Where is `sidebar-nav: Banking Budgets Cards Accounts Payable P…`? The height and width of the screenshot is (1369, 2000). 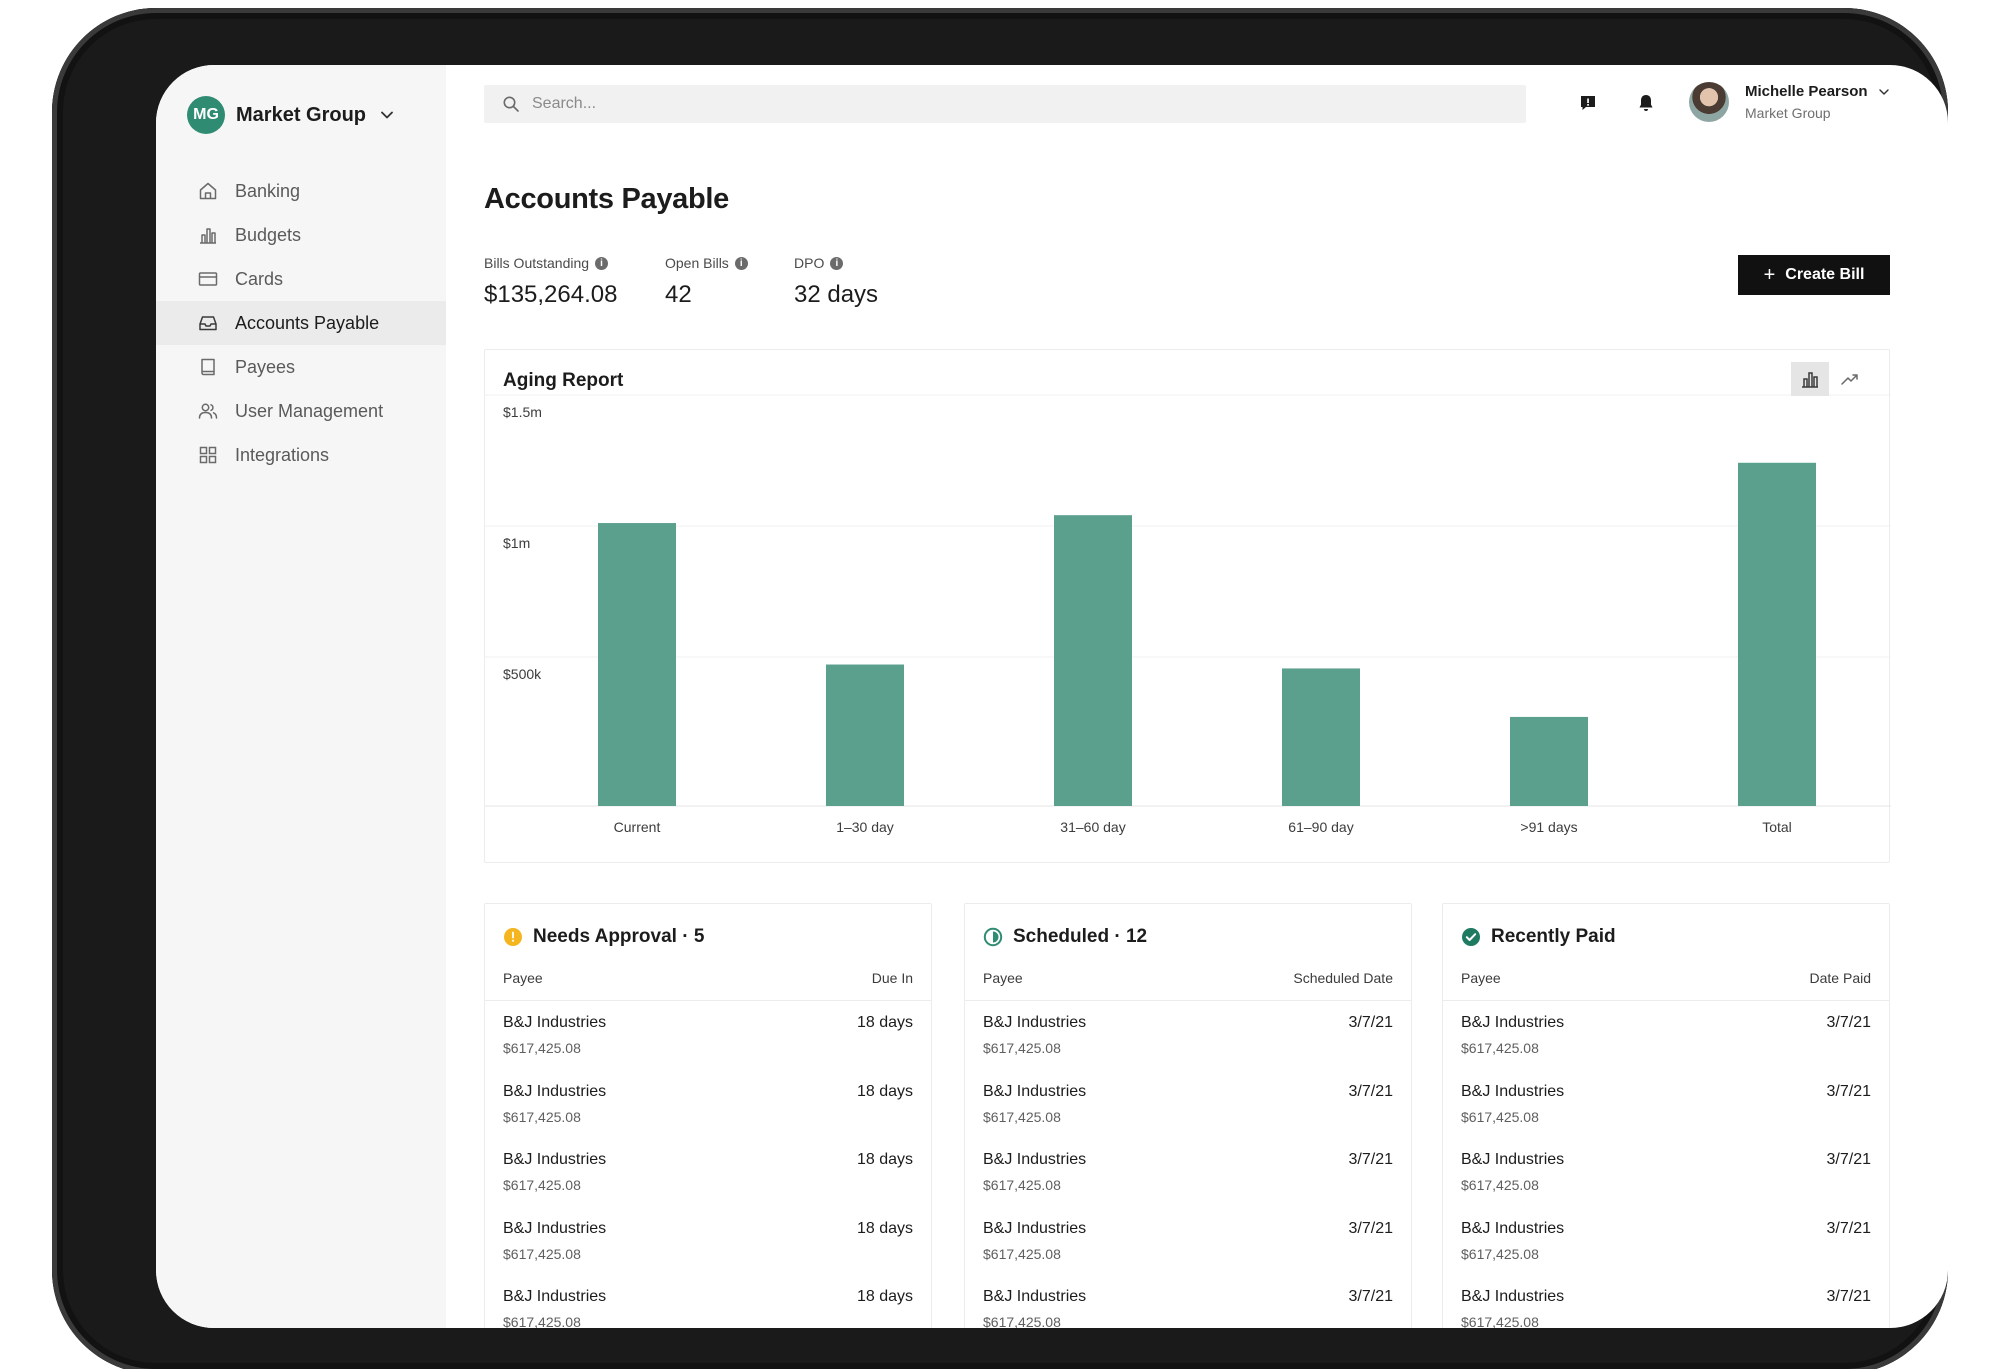
sidebar-nav: Banking Budgets Cards Accounts Payable P… is located at coordinates (301, 323).